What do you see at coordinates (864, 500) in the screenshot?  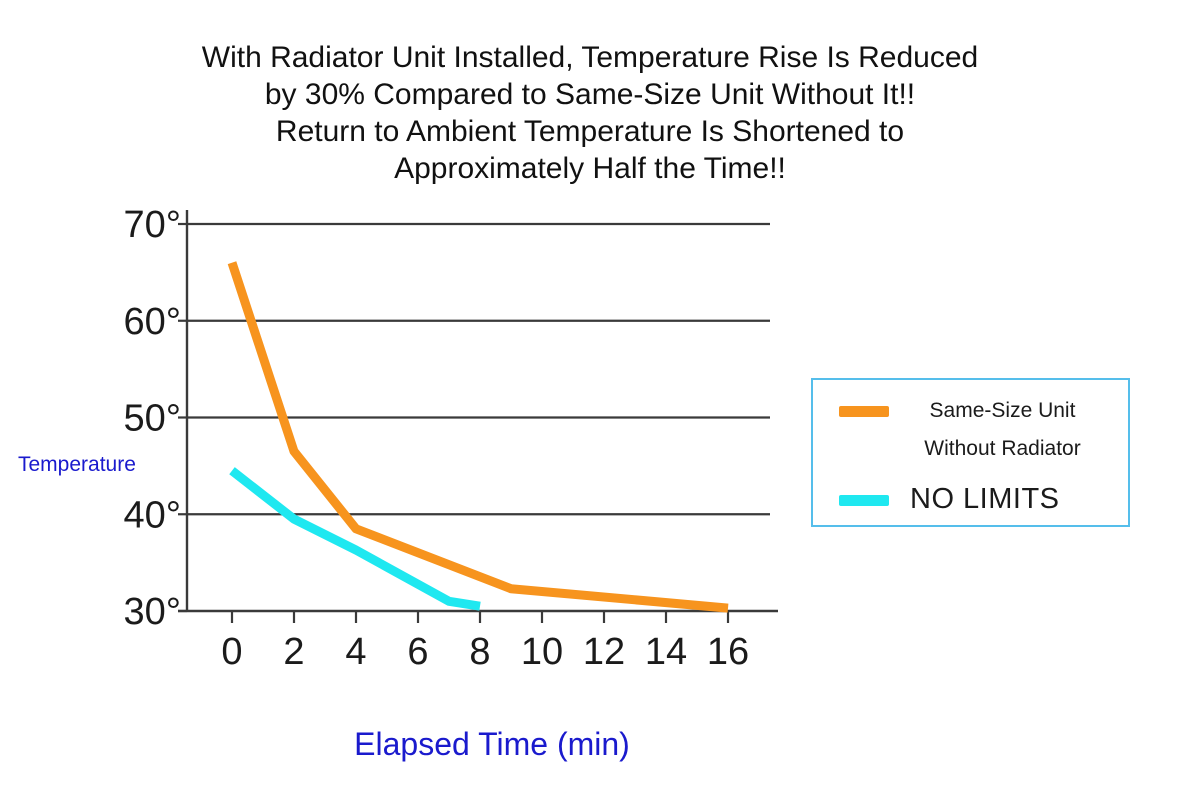 I see `legend-swatch-no-limits` at bounding box center [864, 500].